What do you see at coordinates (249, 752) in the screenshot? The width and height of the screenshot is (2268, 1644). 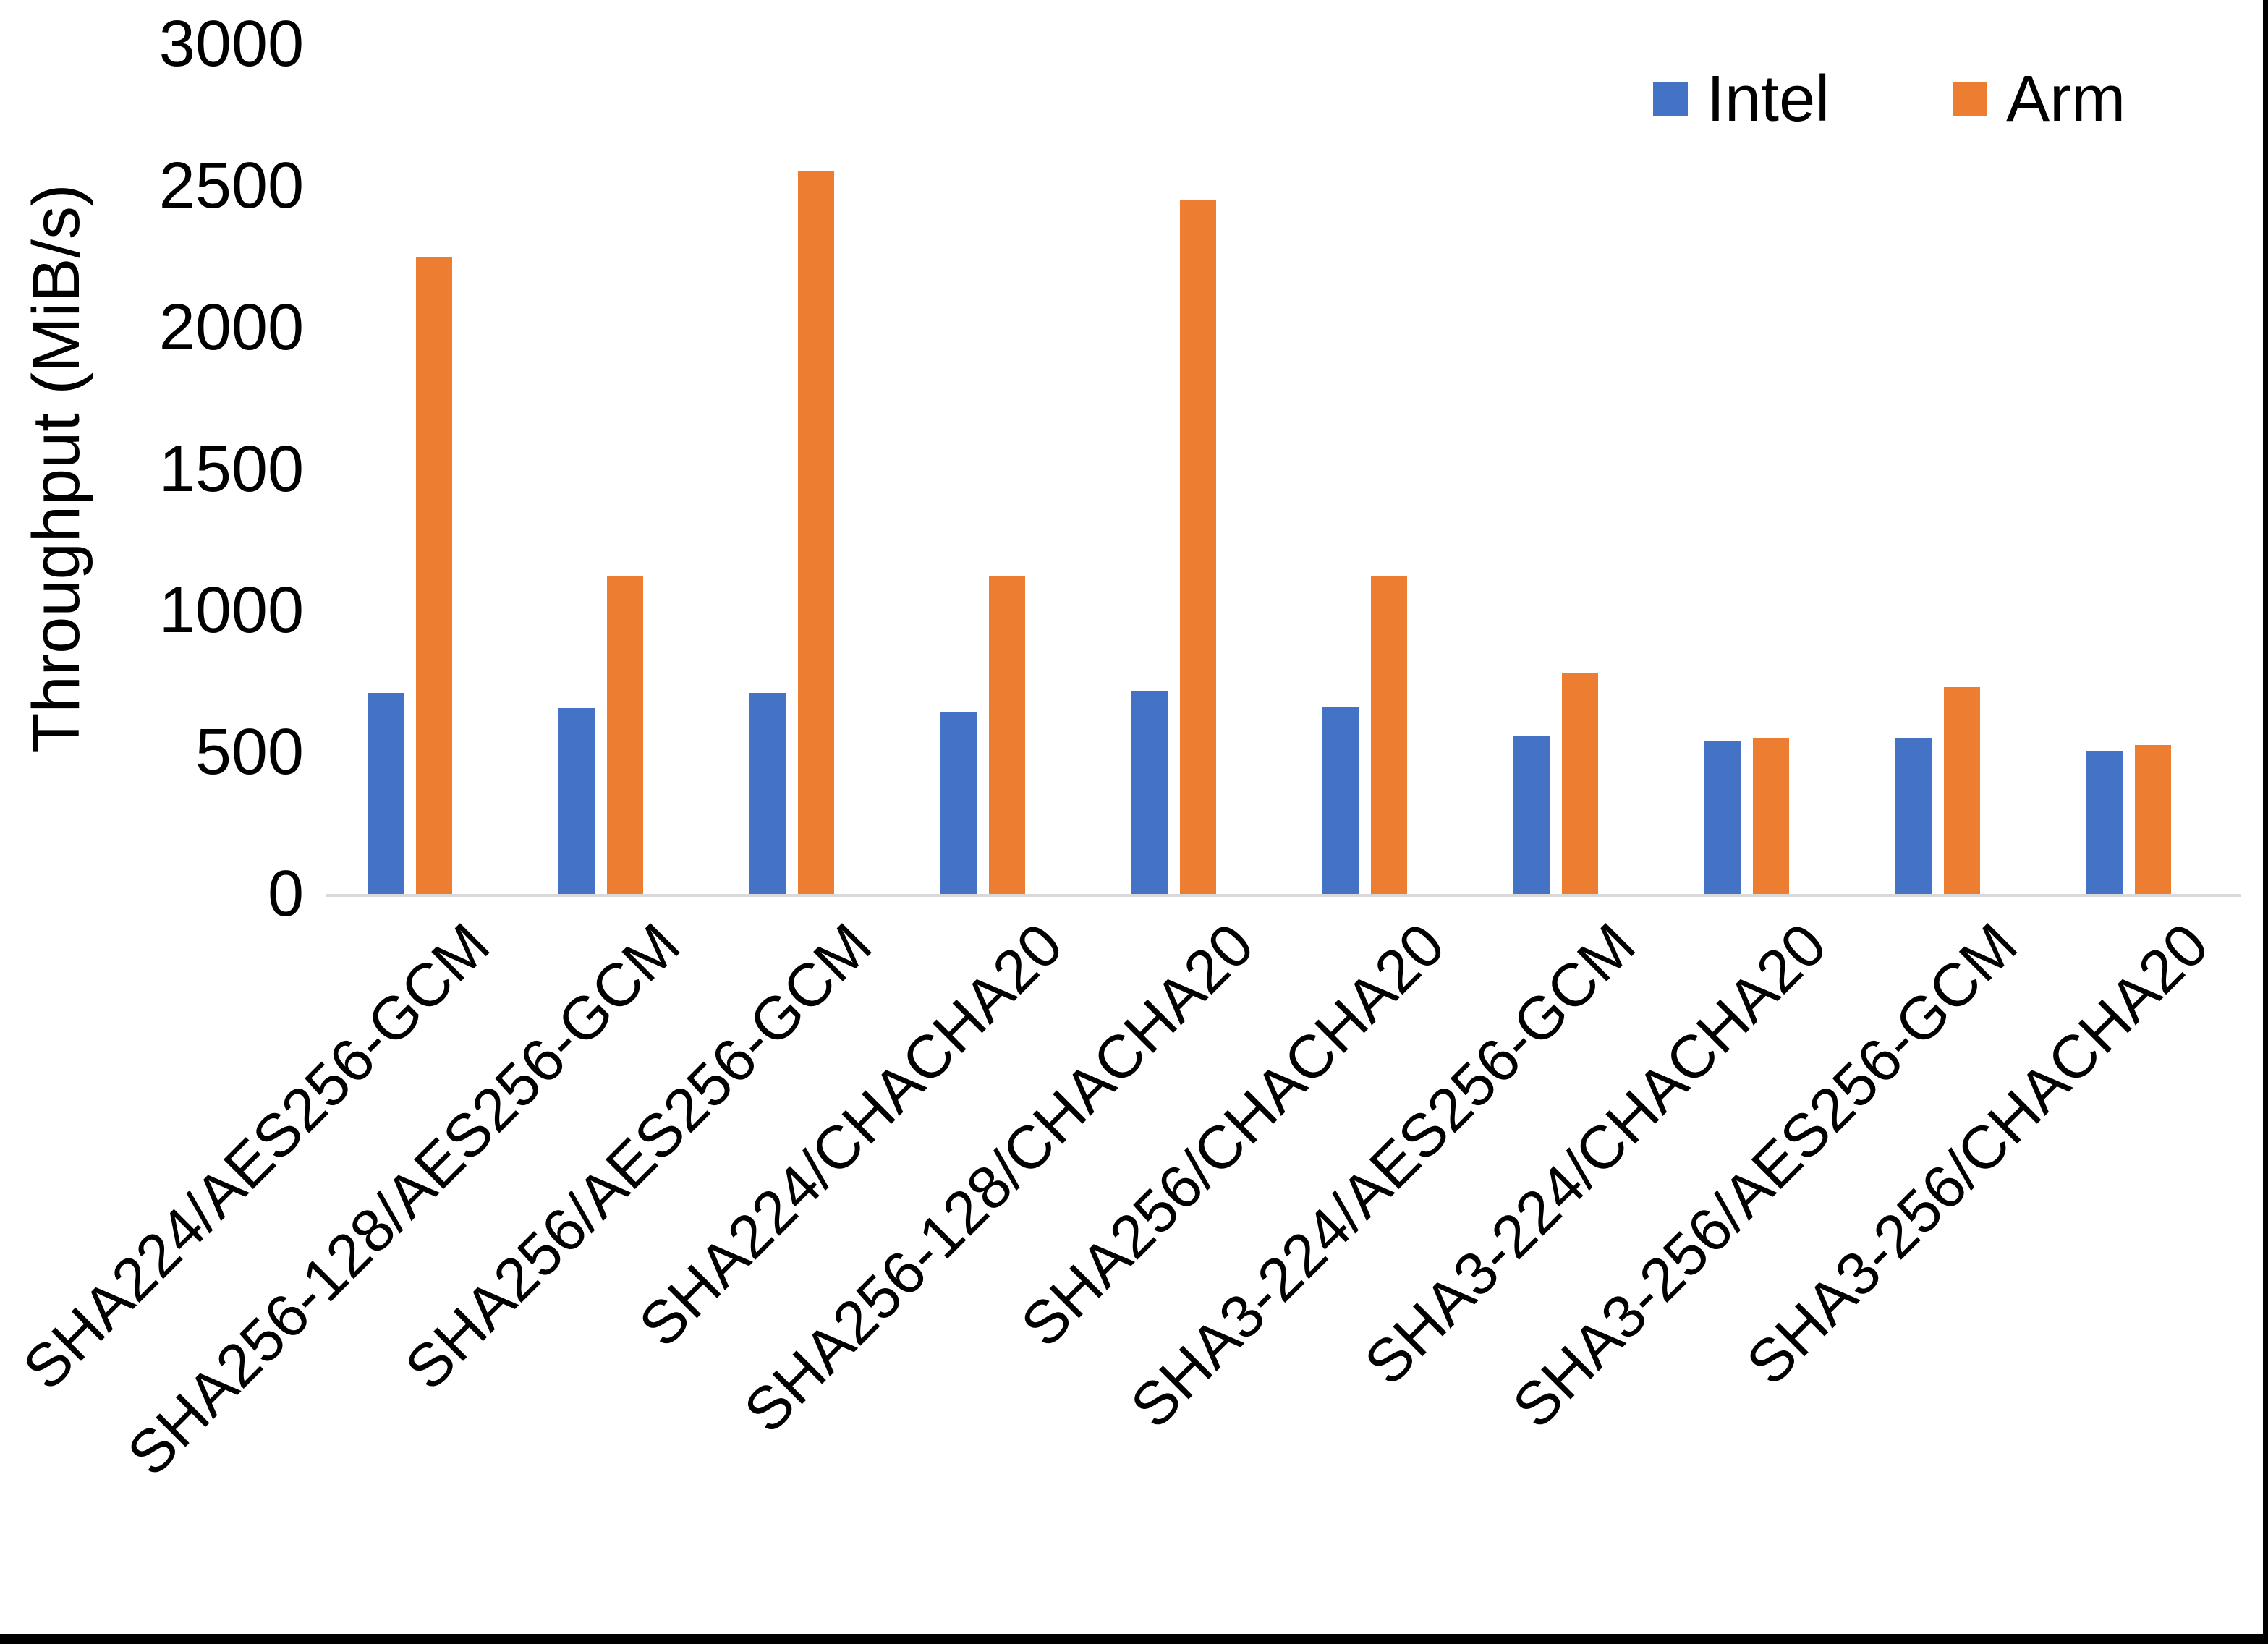 I see `y-tick-label: 500` at bounding box center [249, 752].